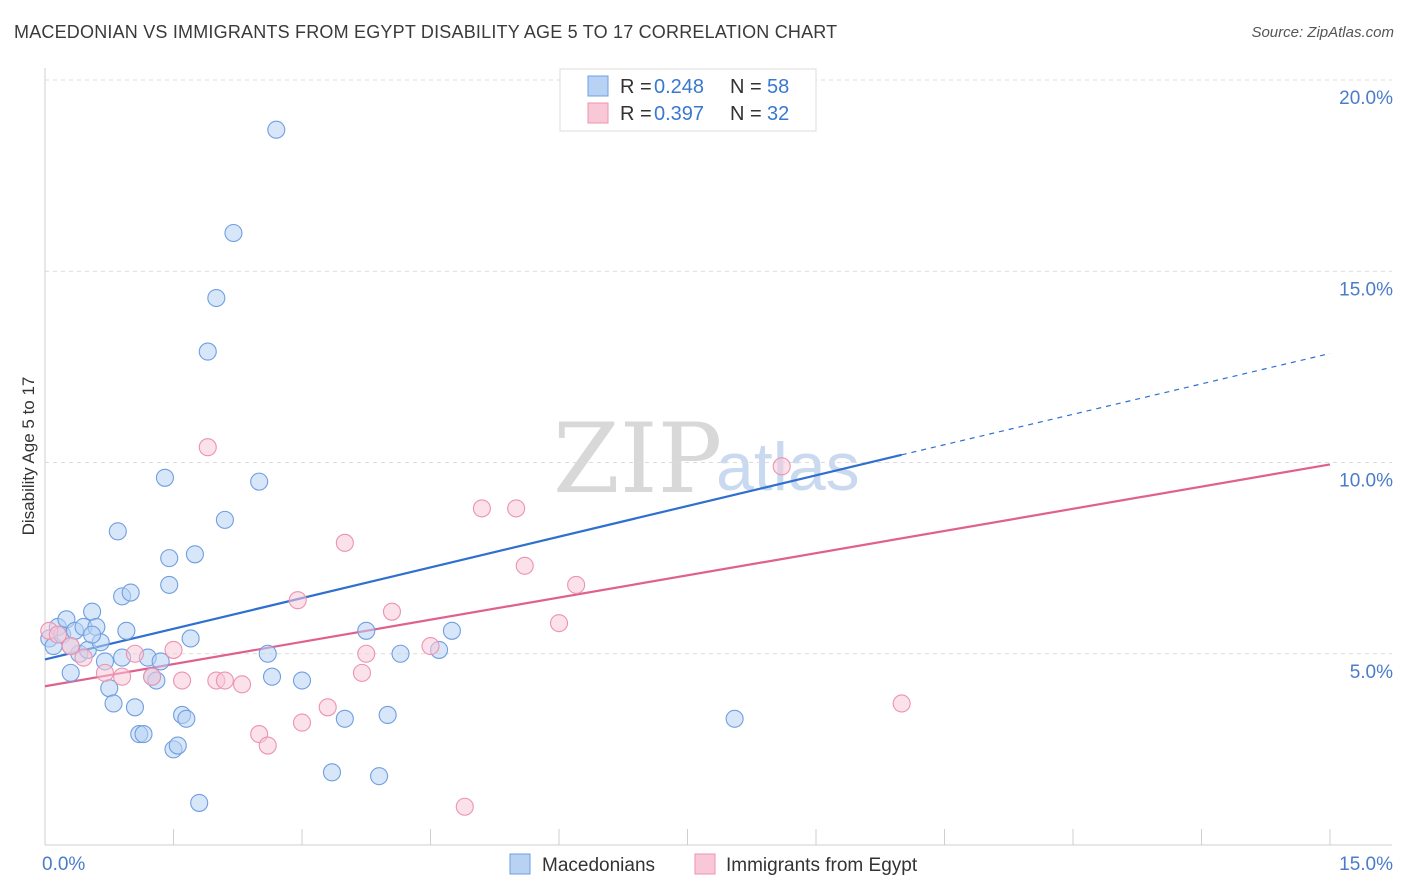 Image resolution: width=1406 pixels, height=892 pixels. Describe the element at coordinates (598, 113) in the screenshot. I see `legend-swatch-egypt` at that location.